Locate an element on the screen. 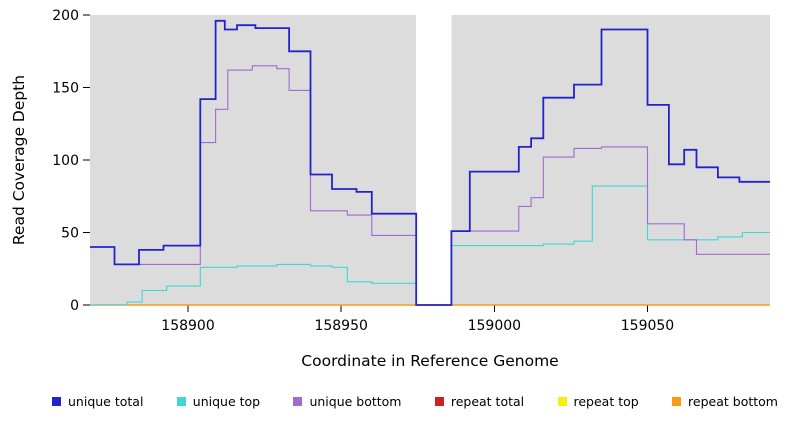  legend-label: repeat total is located at coordinates (487, 401).